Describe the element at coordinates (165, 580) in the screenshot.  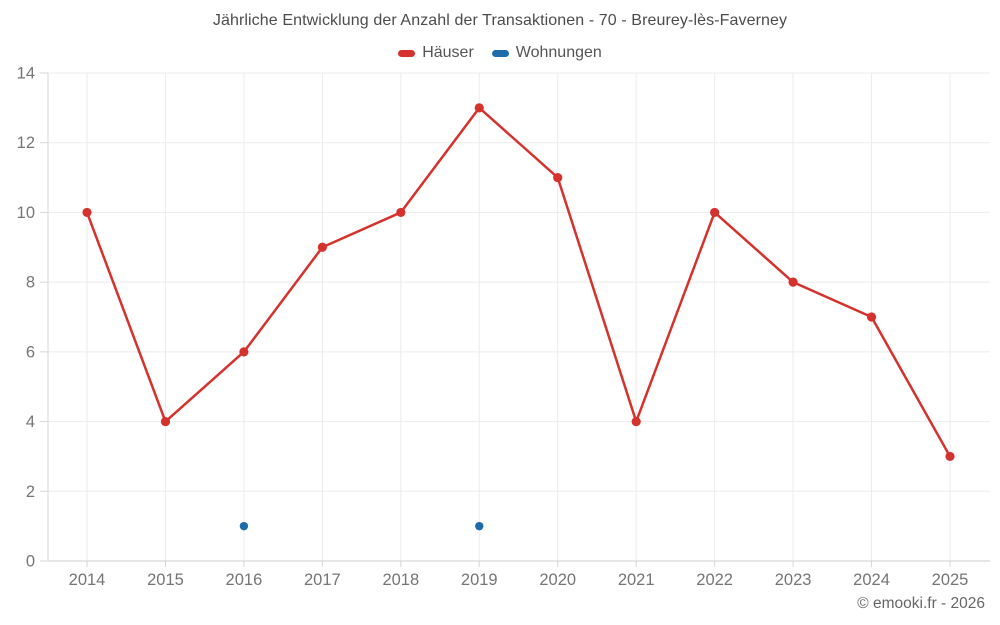
I see `x-axis-tick-label: 2015` at that location.